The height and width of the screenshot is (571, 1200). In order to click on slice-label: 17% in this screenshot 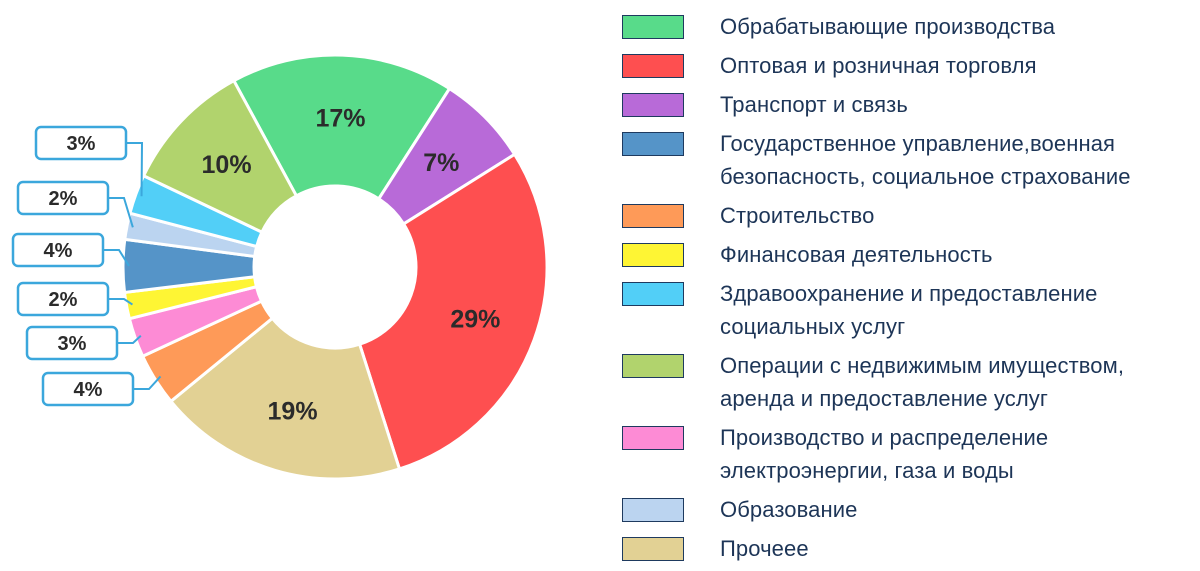, I will do `click(340, 119)`.